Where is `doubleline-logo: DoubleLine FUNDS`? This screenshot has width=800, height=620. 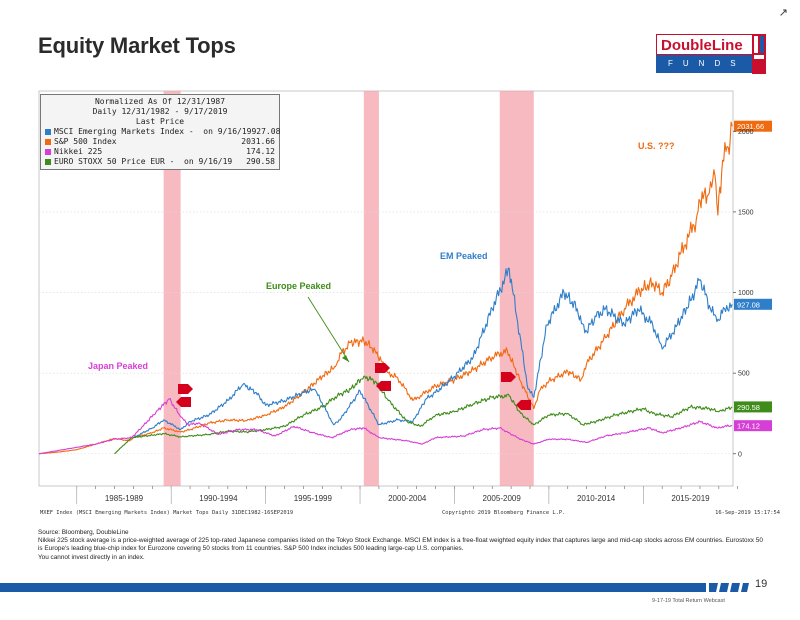
doubleline-logo: DoubleLine FUNDS is located at coordinates (712, 54).